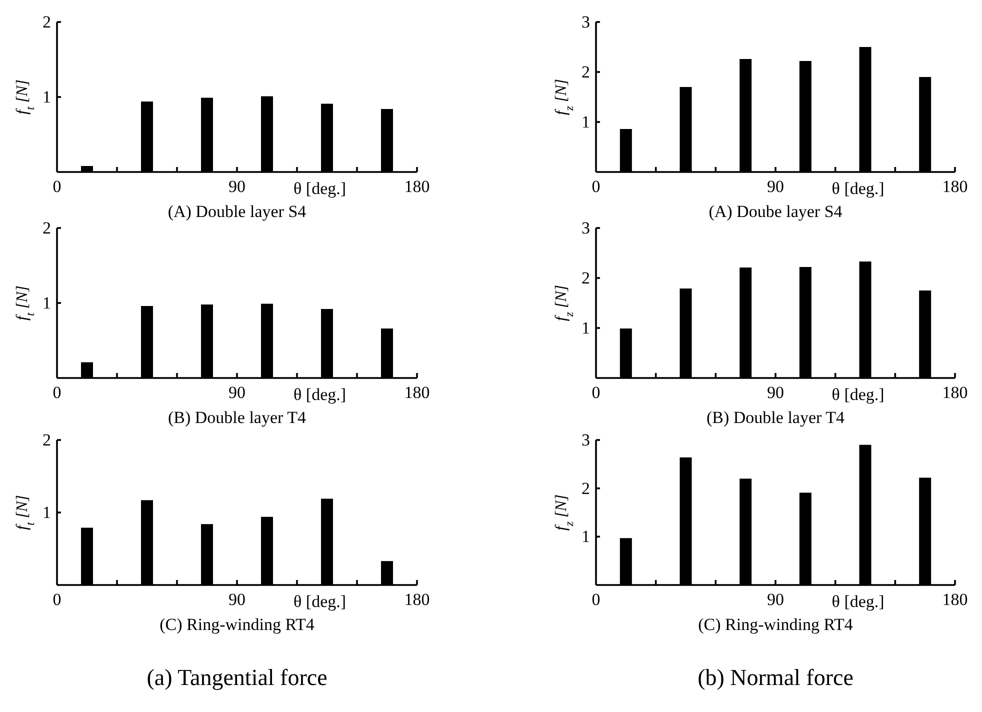  I want to click on text: (A) Doube layer S4, so click(775, 211).